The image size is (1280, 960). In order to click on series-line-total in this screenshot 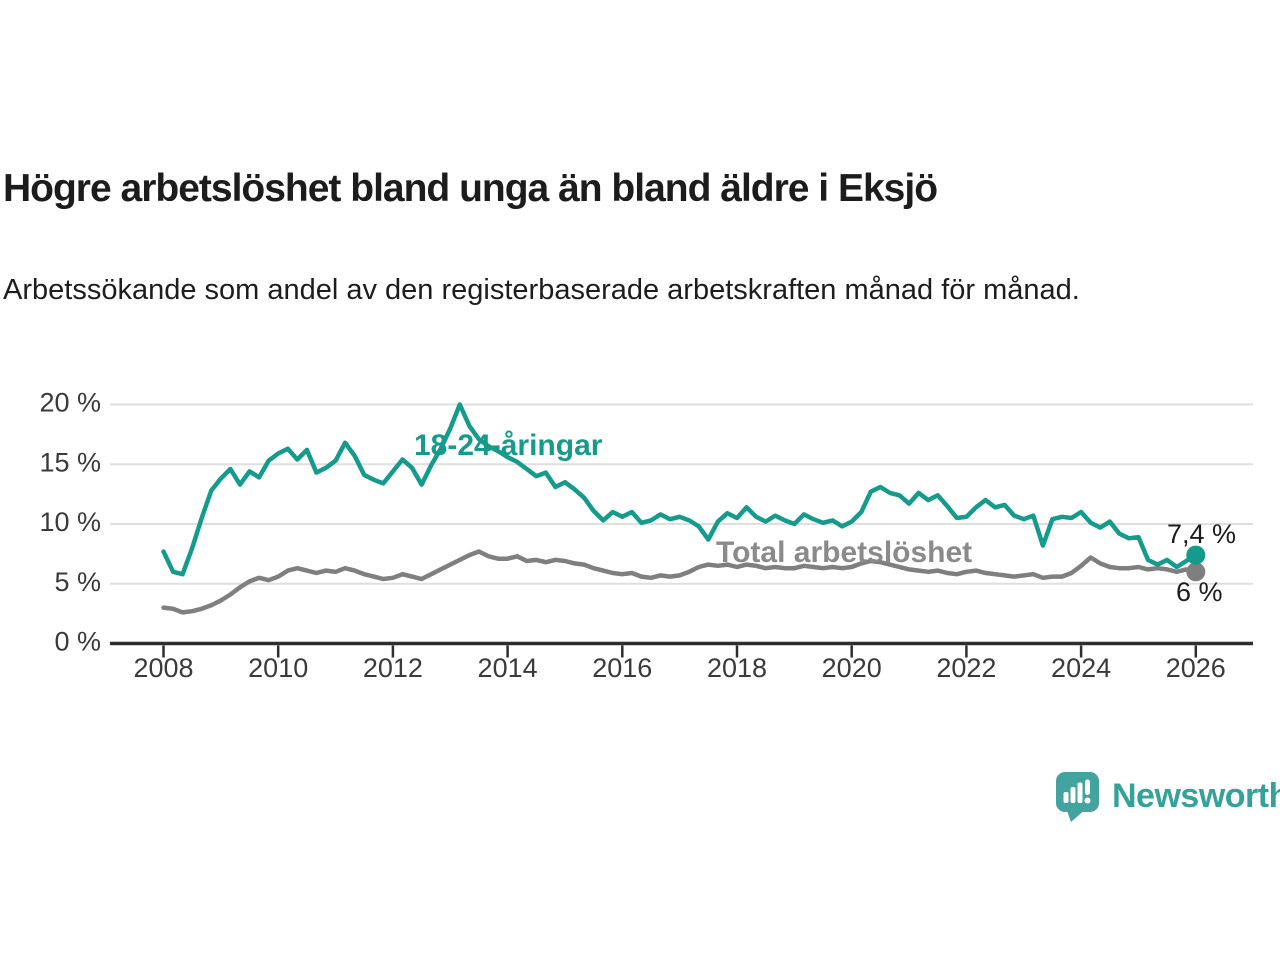, I will do `click(680, 582)`.